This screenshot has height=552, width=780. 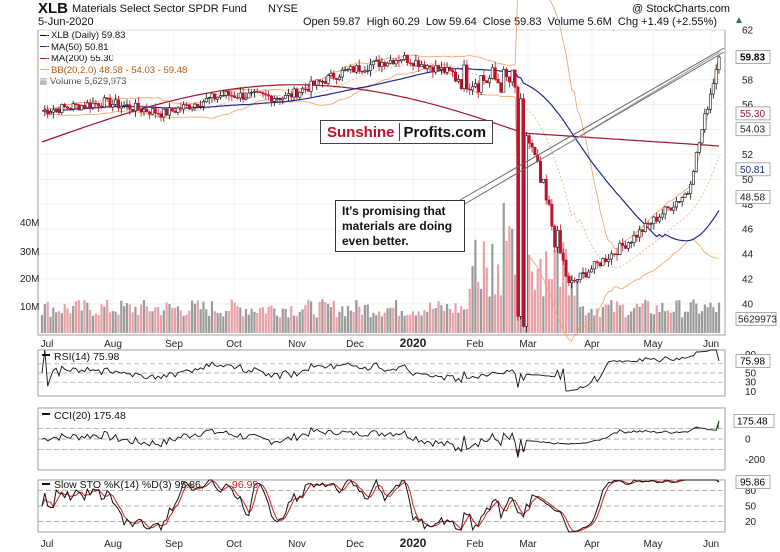 I want to click on month-label-top: Aug, so click(x=113, y=344).